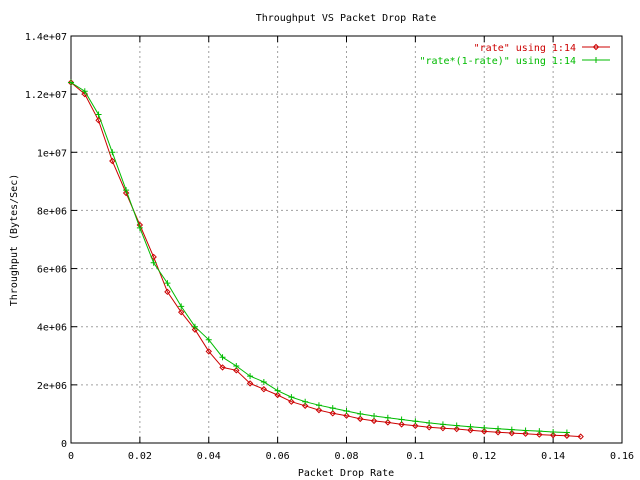 The image size is (640, 480). What do you see at coordinates (415, 456) in the screenshot?
I see `x-tick-label: 0.1` at bounding box center [415, 456].